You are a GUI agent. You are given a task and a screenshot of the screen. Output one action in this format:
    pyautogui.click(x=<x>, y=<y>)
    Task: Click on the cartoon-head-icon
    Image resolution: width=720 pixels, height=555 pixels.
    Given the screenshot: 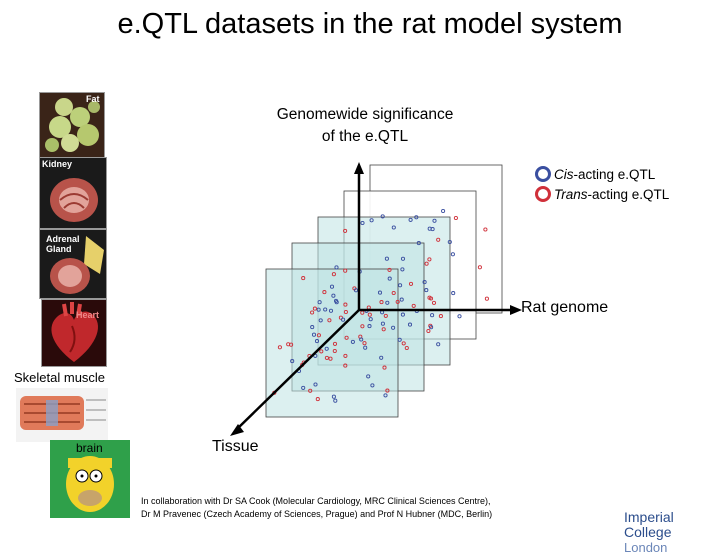 What is the action you would take?
    pyautogui.click(x=90, y=484)
    